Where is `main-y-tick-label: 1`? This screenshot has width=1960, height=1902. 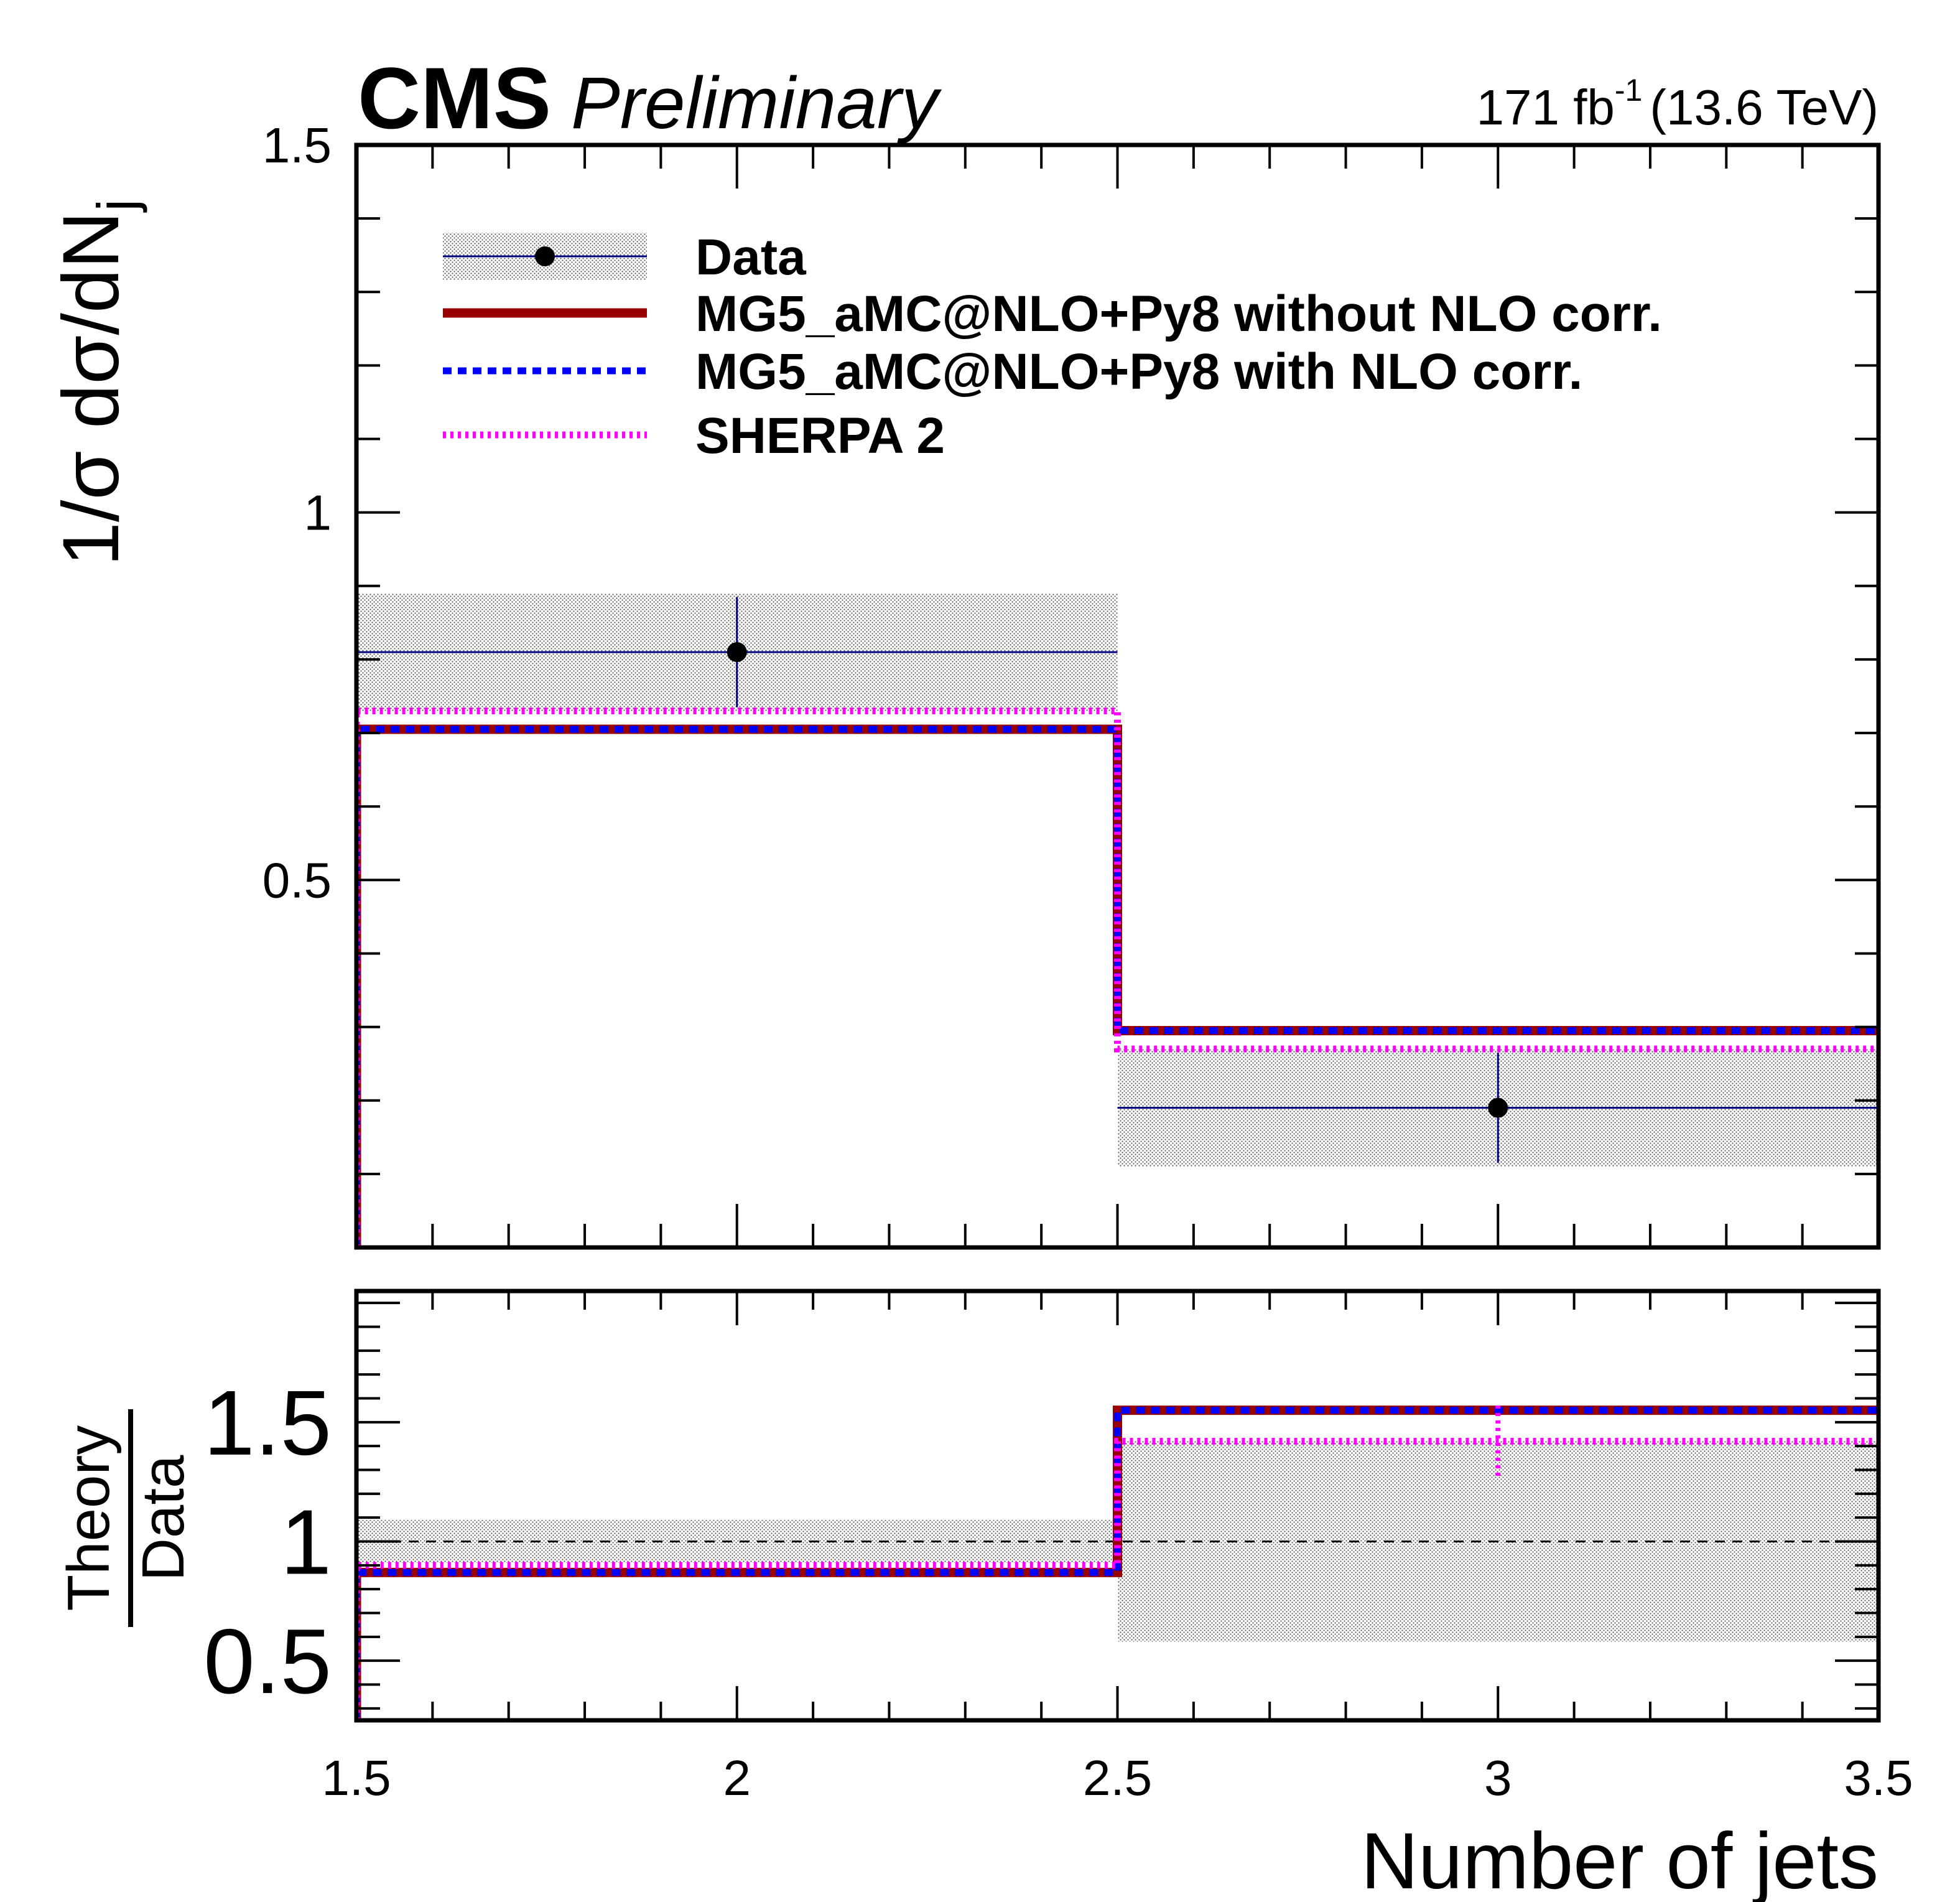
main-y-tick-label: 1 is located at coordinates (318, 513).